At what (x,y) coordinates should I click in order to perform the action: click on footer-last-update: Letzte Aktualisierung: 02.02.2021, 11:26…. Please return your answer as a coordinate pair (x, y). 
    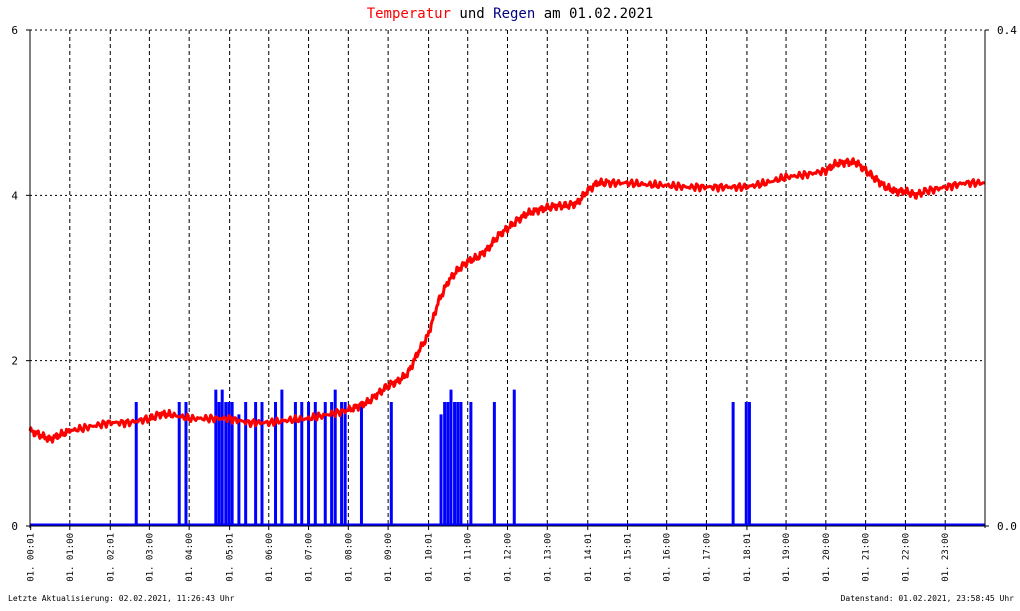
    Looking at the image, I should click on (121, 598).